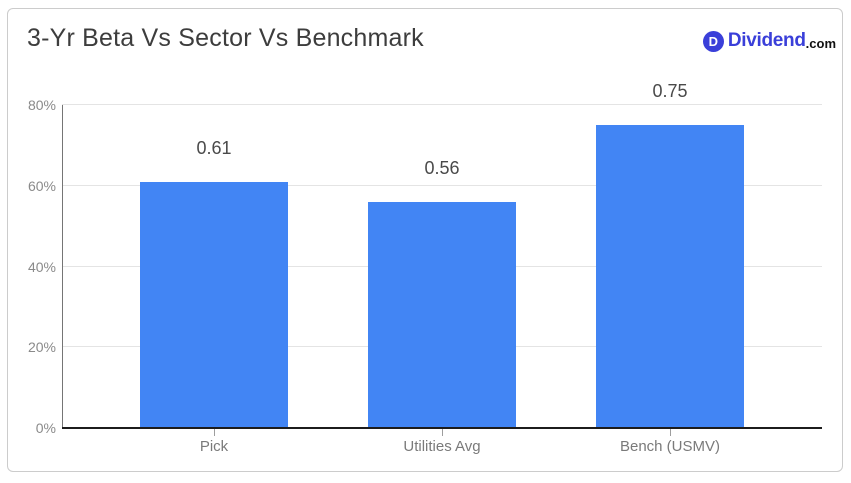 The width and height of the screenshot is (851, 483). I want to click on dividend-d-letter: D, so click(713, 41).